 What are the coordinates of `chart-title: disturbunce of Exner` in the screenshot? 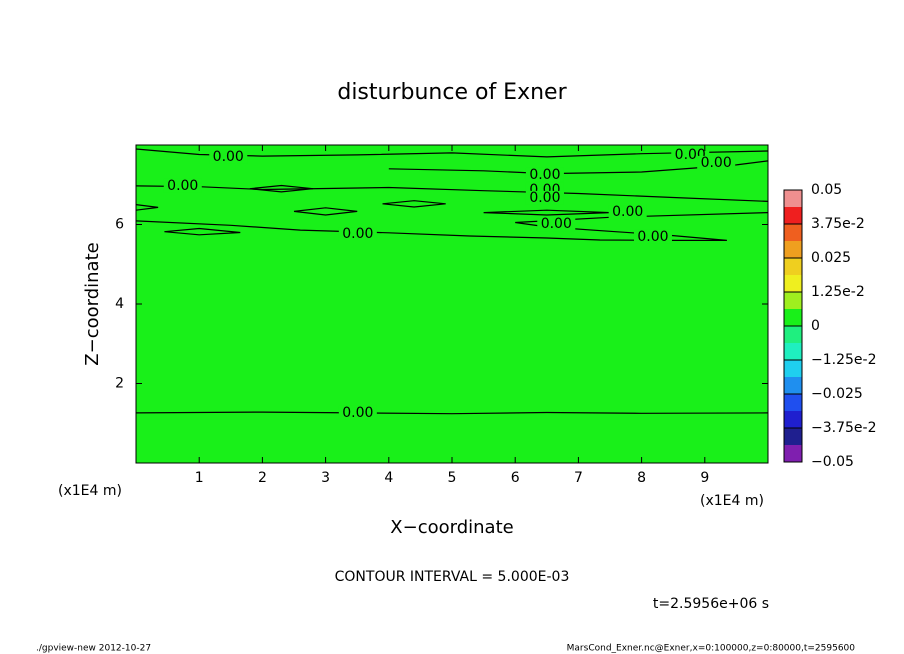 It's located at (452, 92).